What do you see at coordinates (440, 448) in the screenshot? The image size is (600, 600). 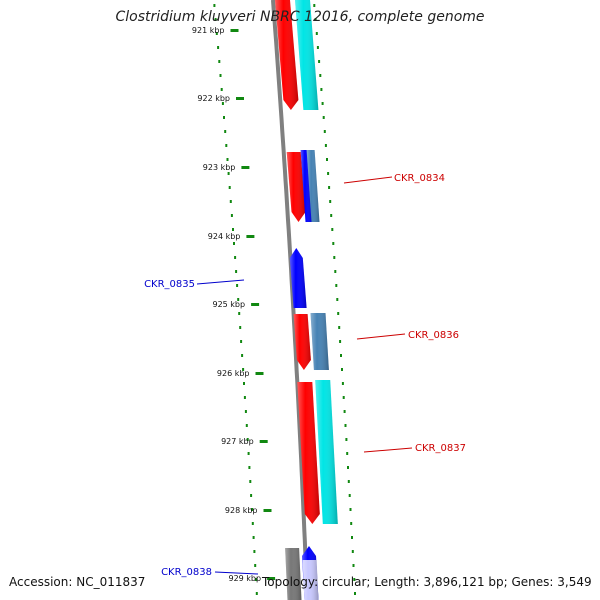 I see `gene-label: CKR_0837` at bounding box center [440, 448].